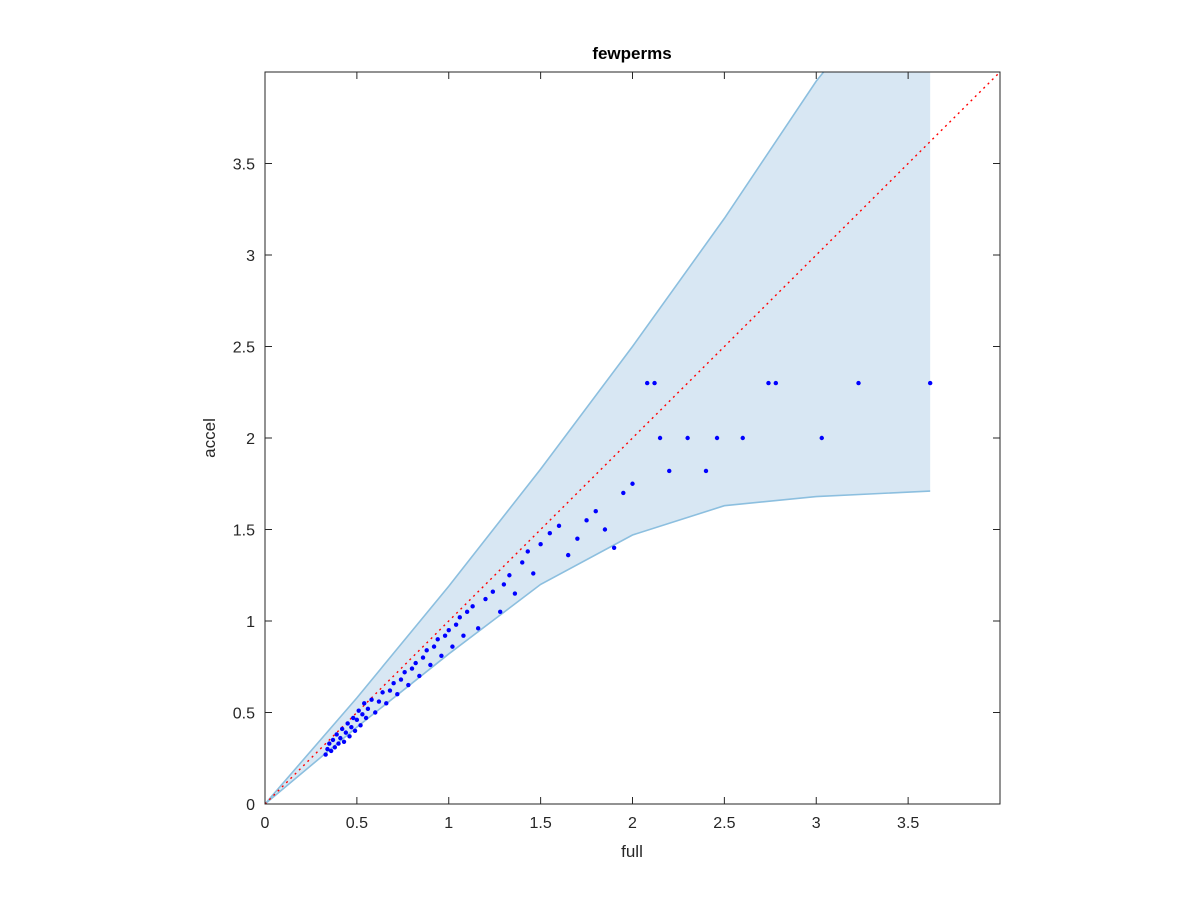  Describe the element at coordinates (244, 531) in the screenshot. I see `y-tick-label-3: 1.5` at that location.